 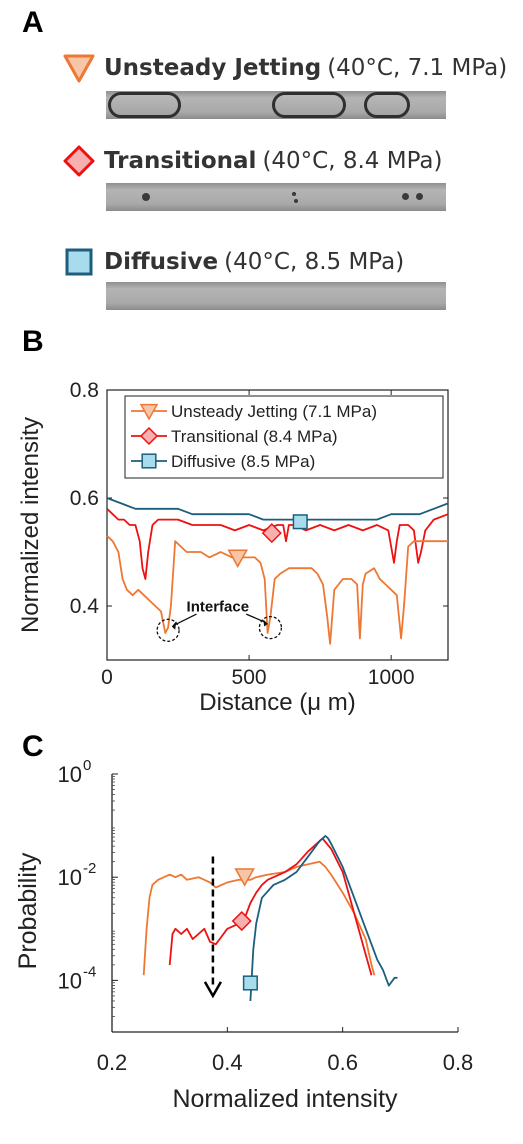 What do you see at coordinates (79, 161) in the screenshot?
I see `diamond-icon` at bounding box center [79, 161].